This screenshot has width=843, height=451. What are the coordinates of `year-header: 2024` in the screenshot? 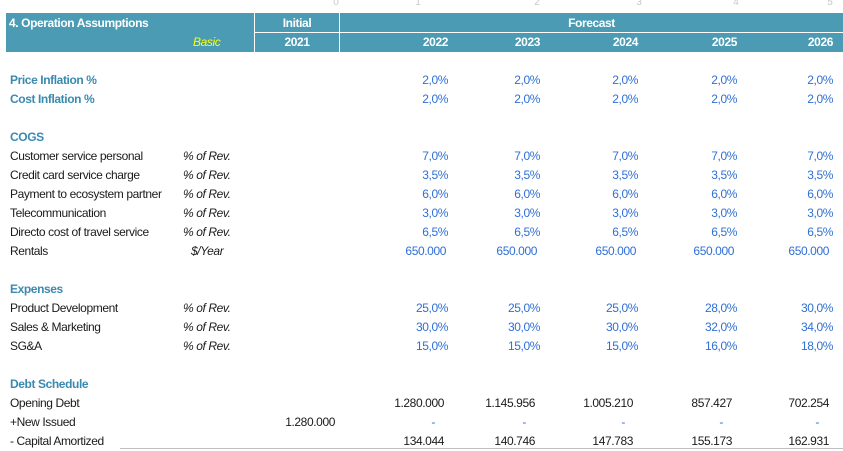 It's located at (625, 42).